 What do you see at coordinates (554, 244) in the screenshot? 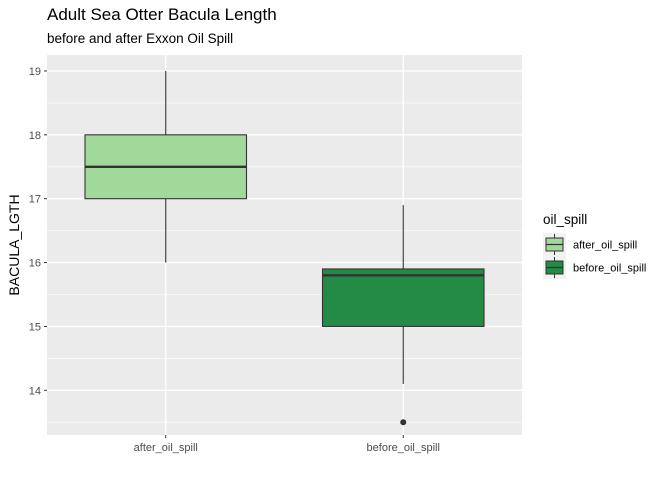
I see `legend-key-after_oil_spill` at bounding box center [554, 244].